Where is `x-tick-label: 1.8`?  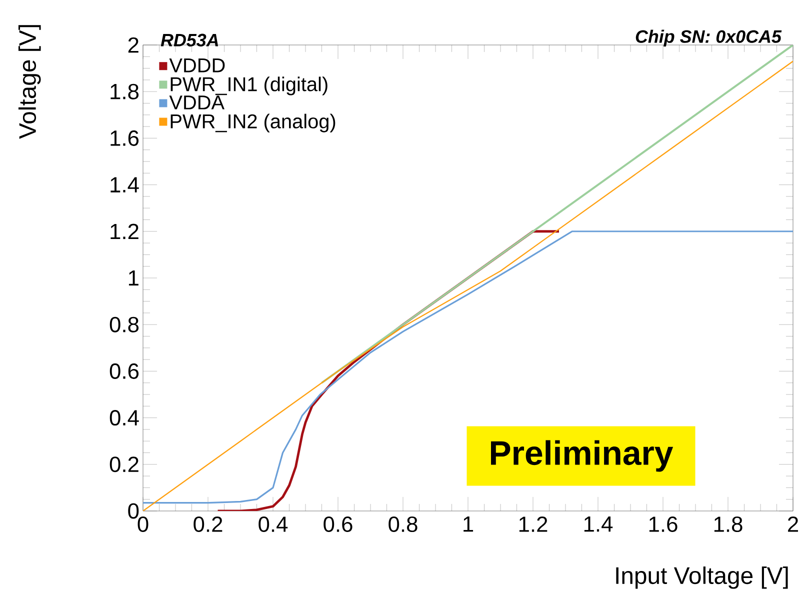
x-tick-label: 1.8 is located at coordinates (728, 524).